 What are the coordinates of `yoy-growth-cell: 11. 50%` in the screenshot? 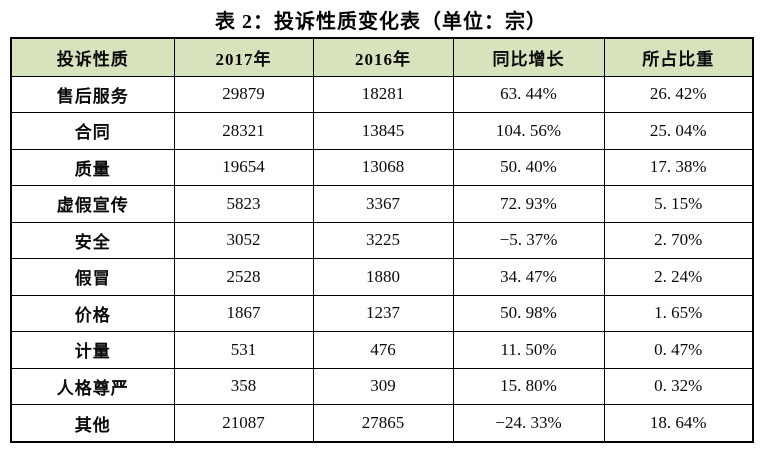 It's located at (528, 350).